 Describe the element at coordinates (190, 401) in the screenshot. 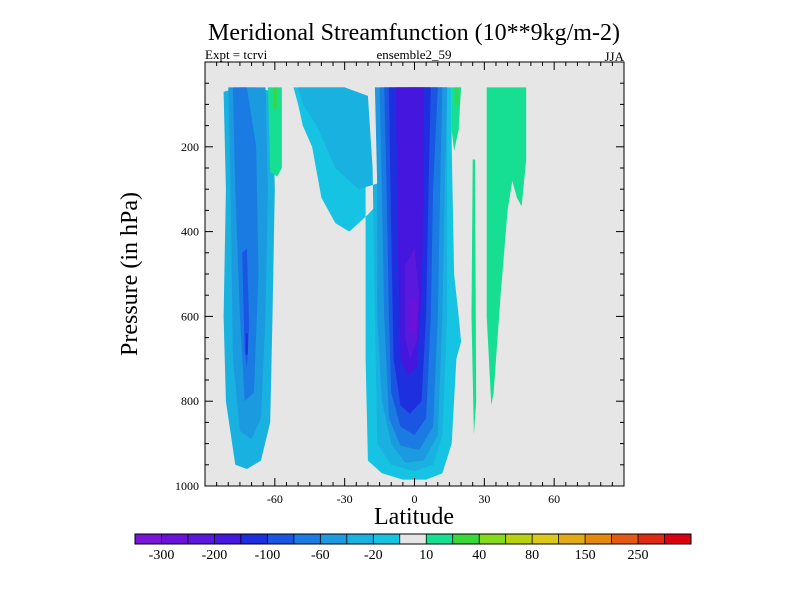

I see `y-tick-label: 800` at that location.